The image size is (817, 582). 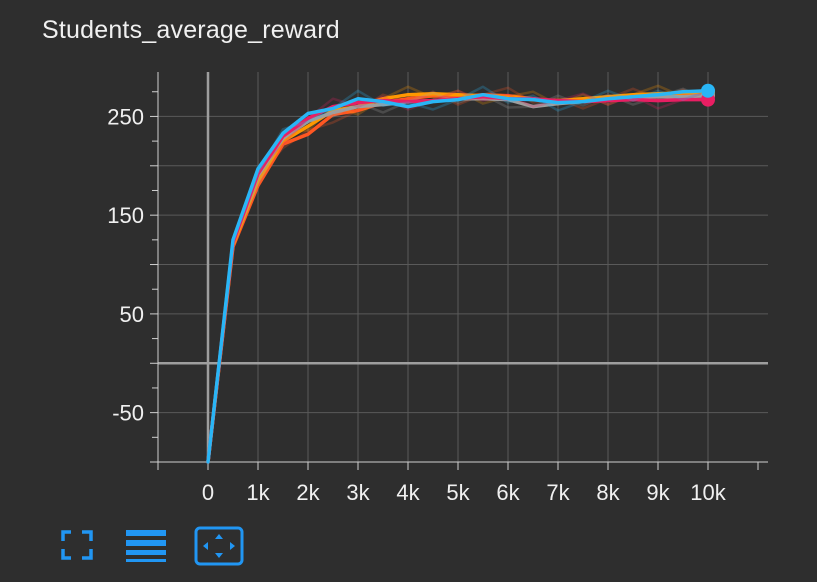 I want to click on x-tick-label: 10k, so click(x=708, y=492).